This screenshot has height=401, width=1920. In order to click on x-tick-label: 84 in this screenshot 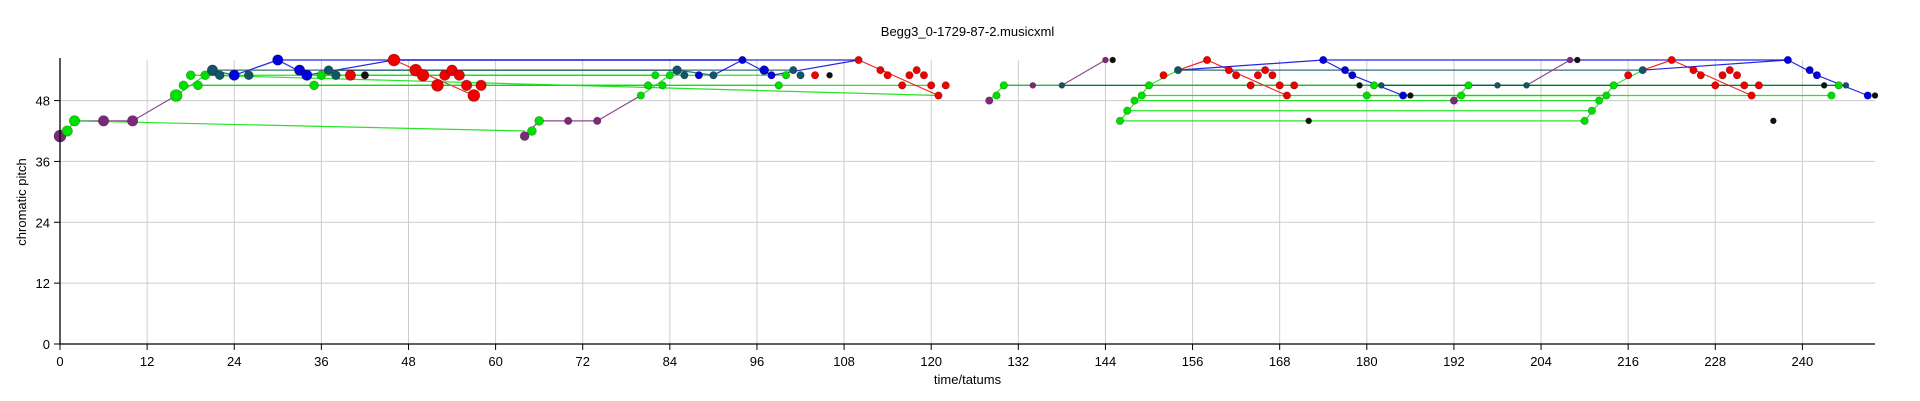, I will do `click(670, 361)`.